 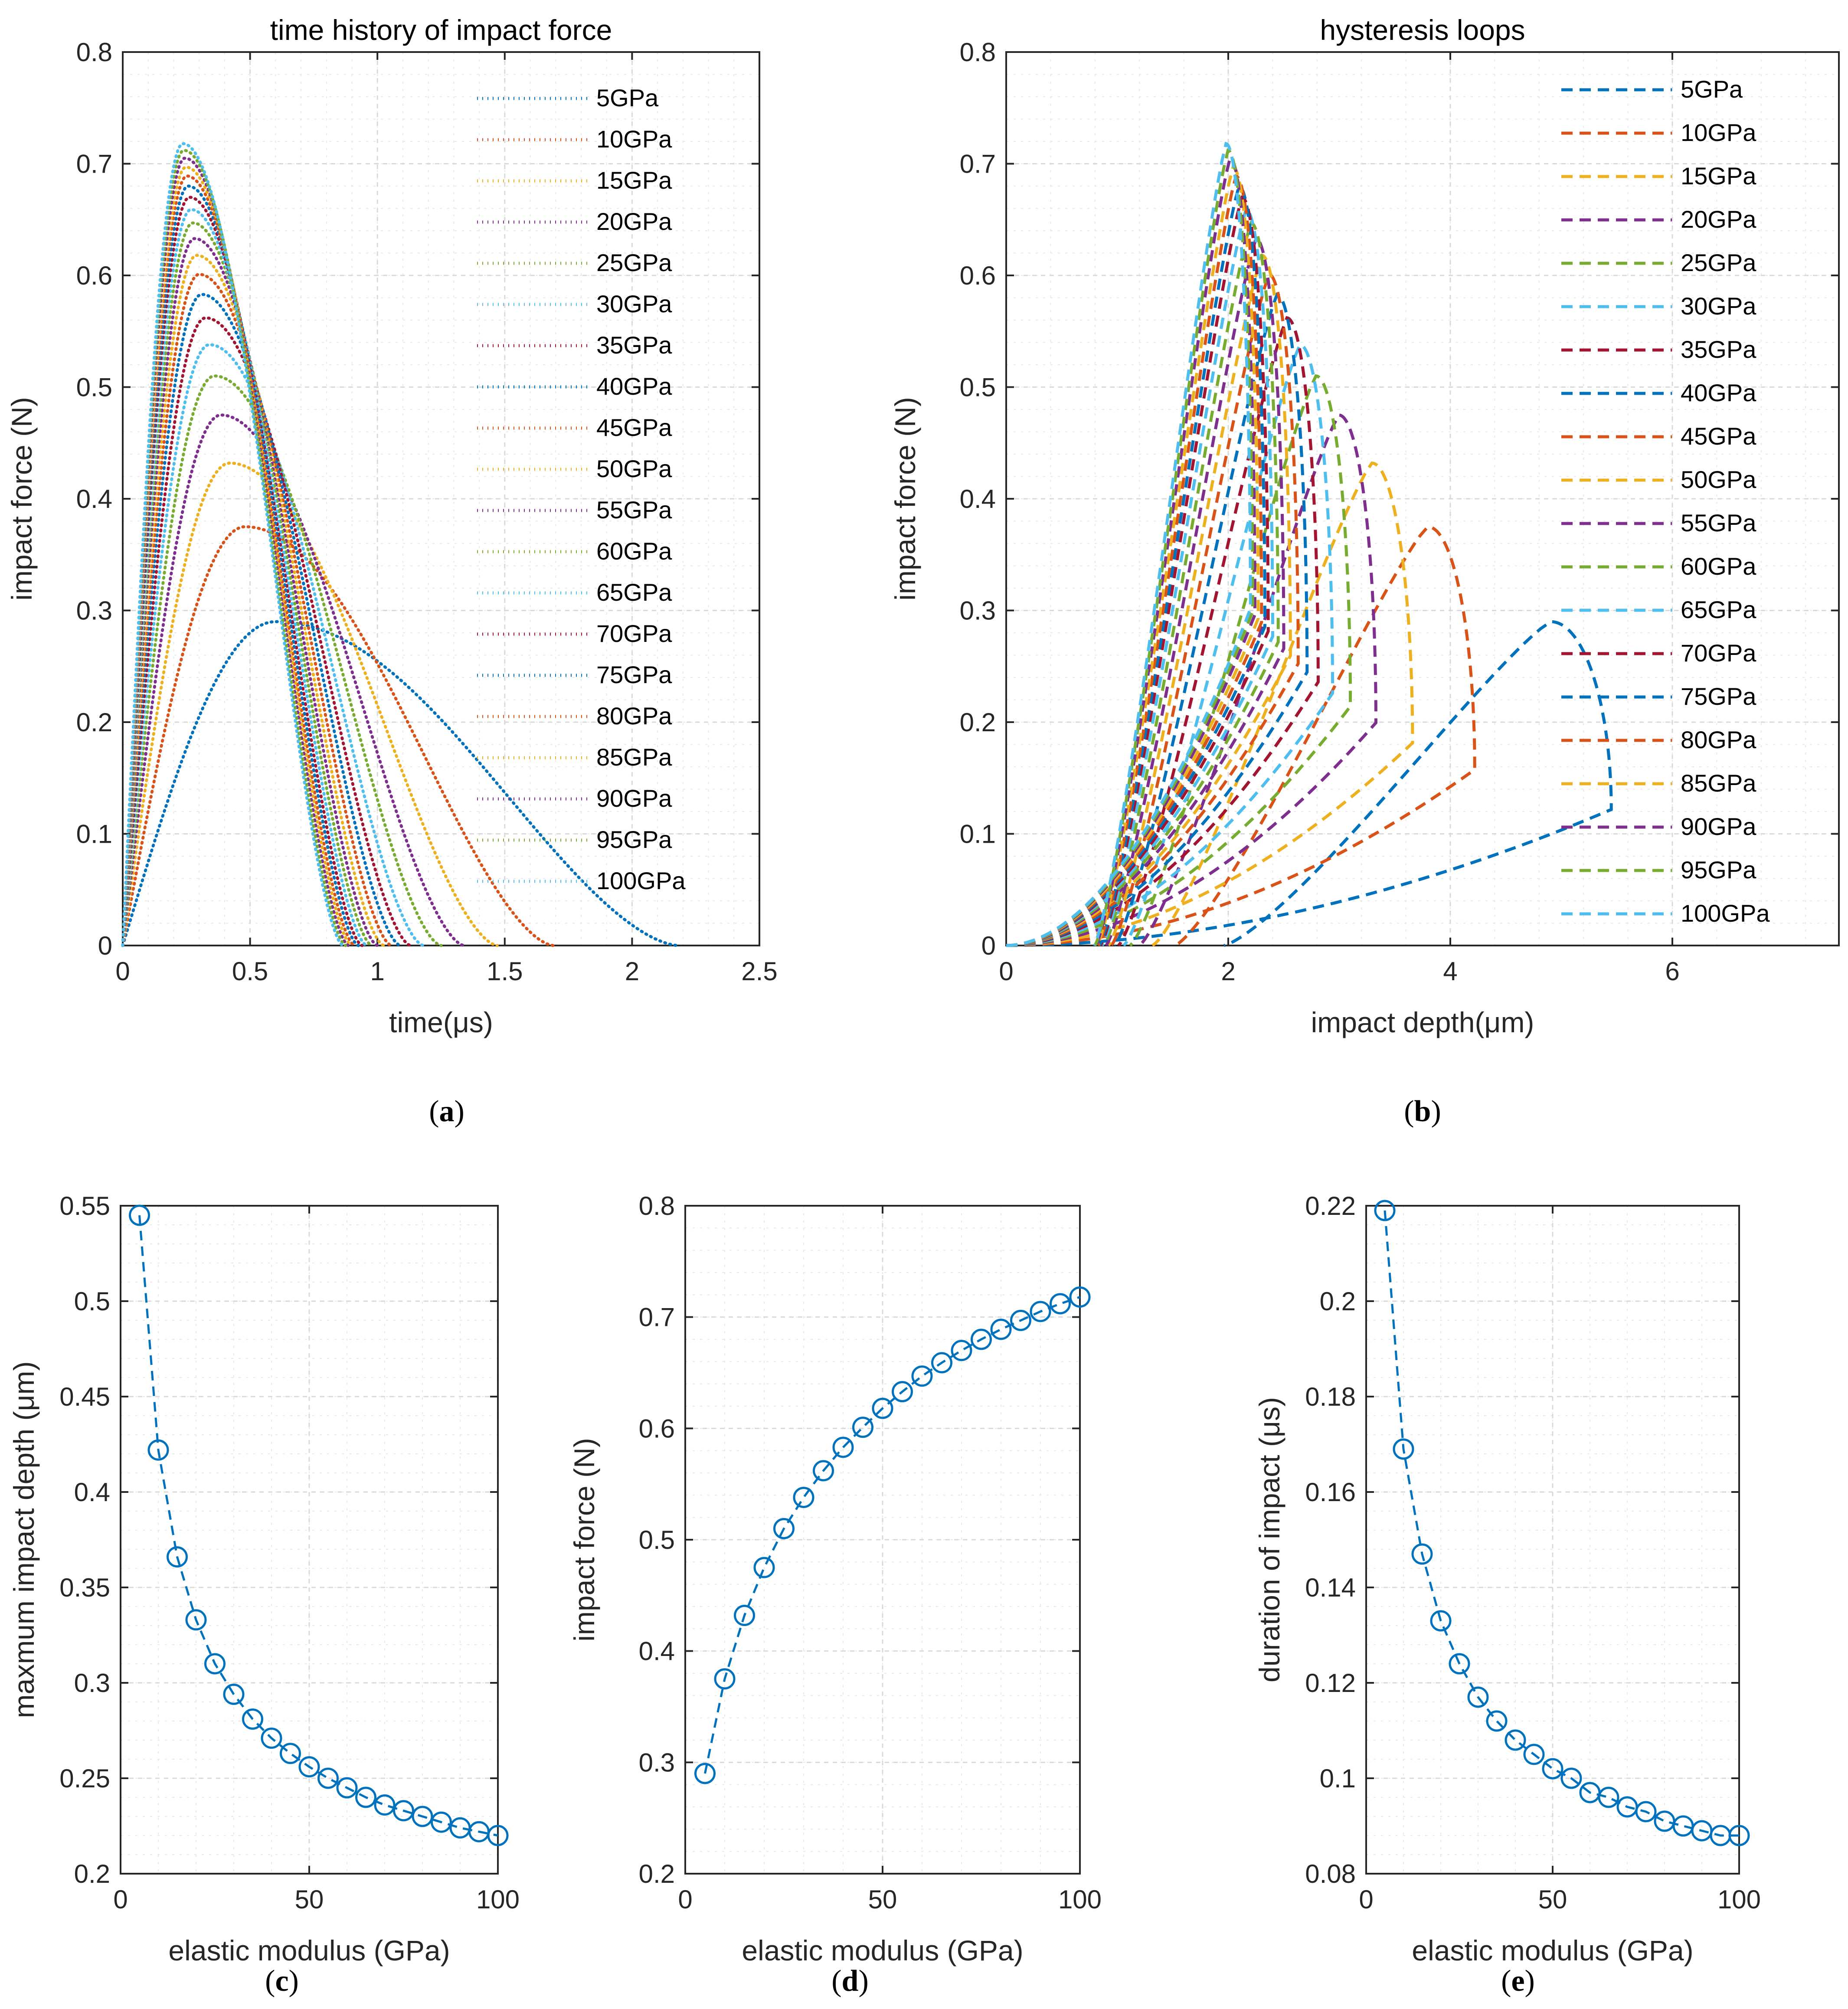 I want to click on y-tick-label: 0.22, so click(x=1330, y=1205).